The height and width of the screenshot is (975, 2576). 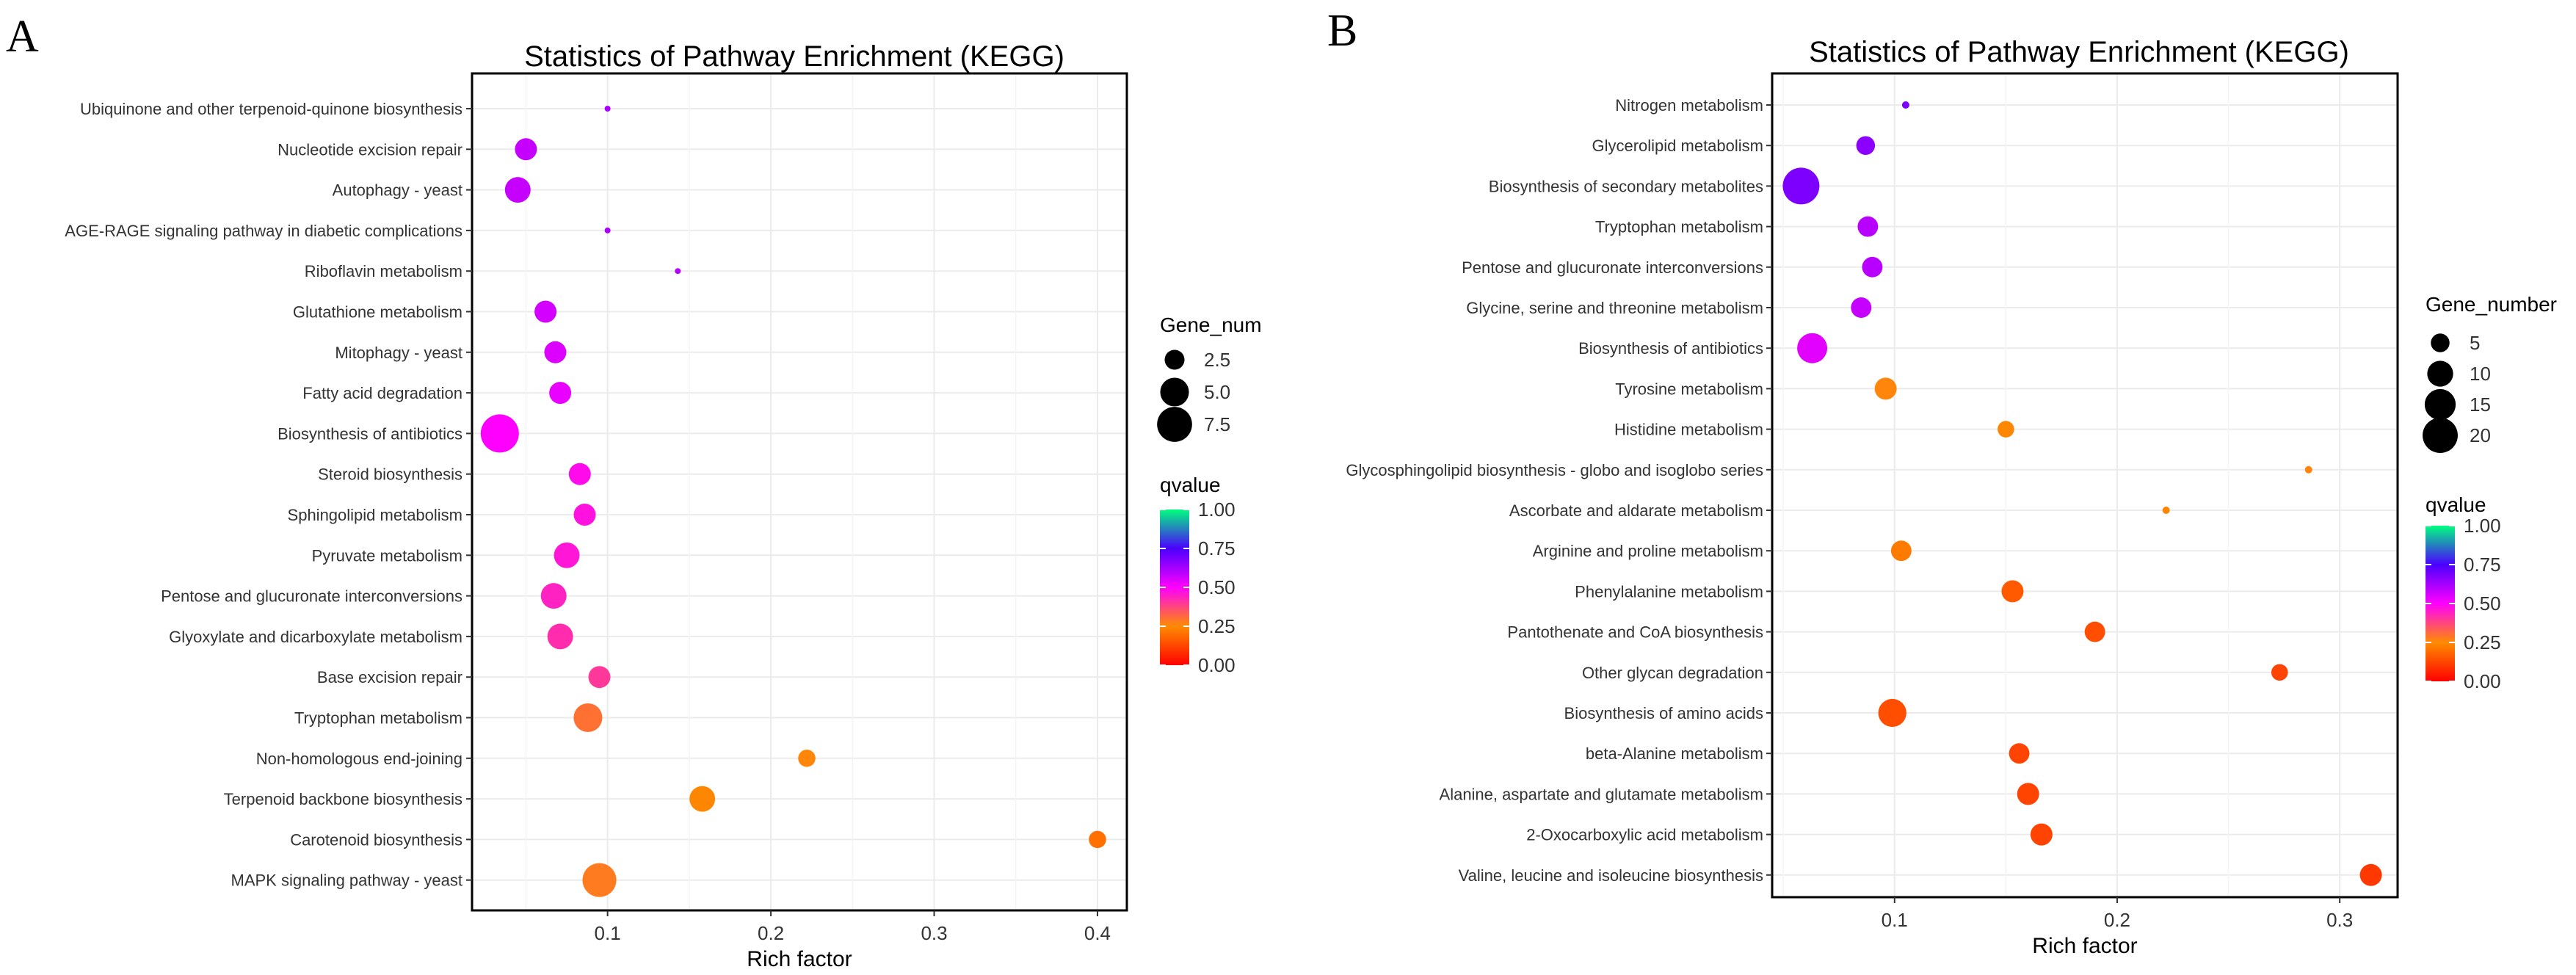 I want to click on size-legend-title: Gene_number, so click(x=2492, y=304).